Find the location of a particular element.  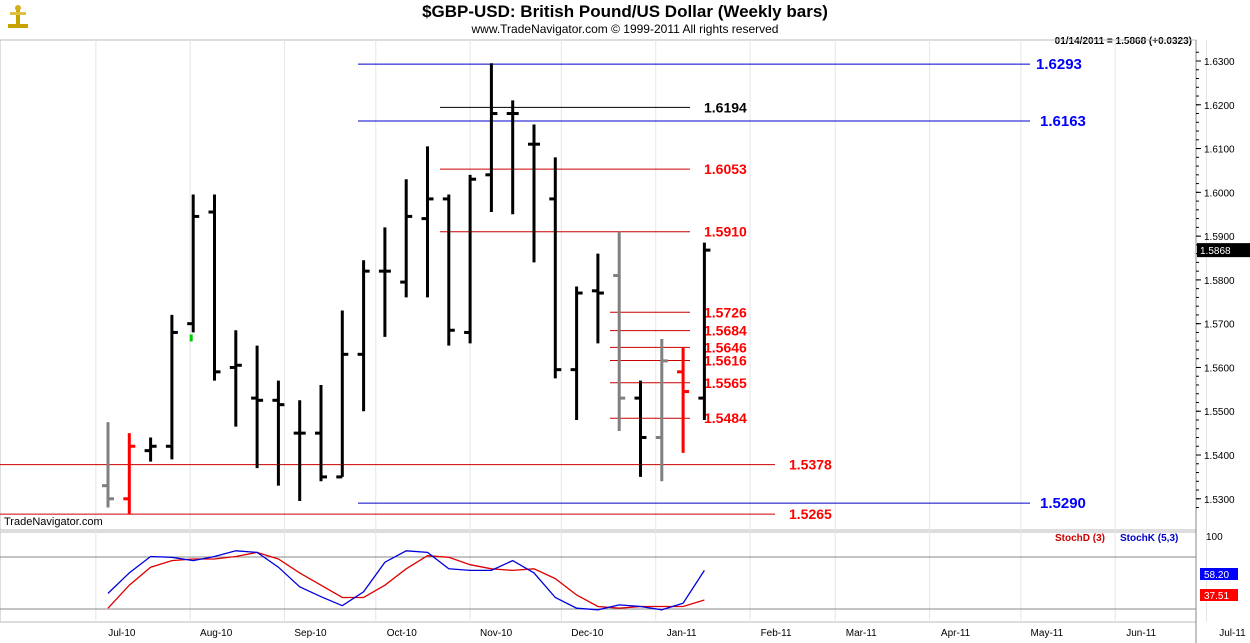

stochk-value: 58.20 is located at coordinates (1216, 575).